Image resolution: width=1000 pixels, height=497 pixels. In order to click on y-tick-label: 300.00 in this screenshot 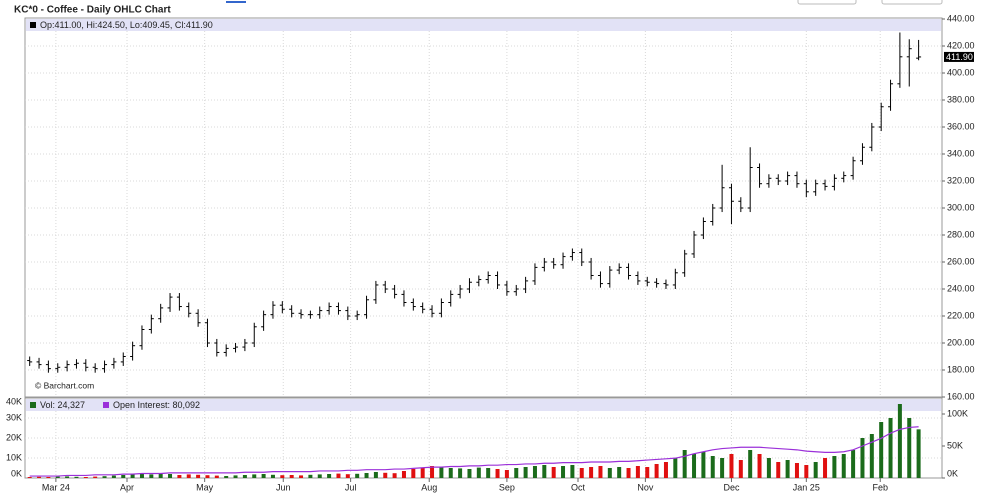, I will do `click(961, 207)`.